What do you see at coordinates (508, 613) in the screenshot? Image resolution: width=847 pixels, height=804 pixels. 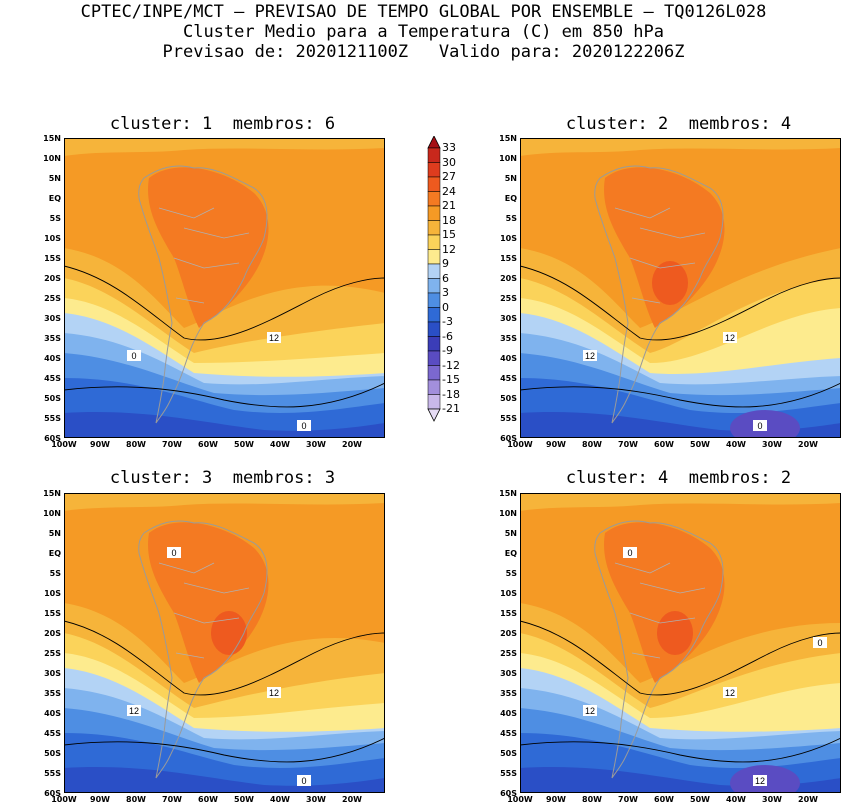 I see `lat-label: 15S` at bounding box center [508, 613].